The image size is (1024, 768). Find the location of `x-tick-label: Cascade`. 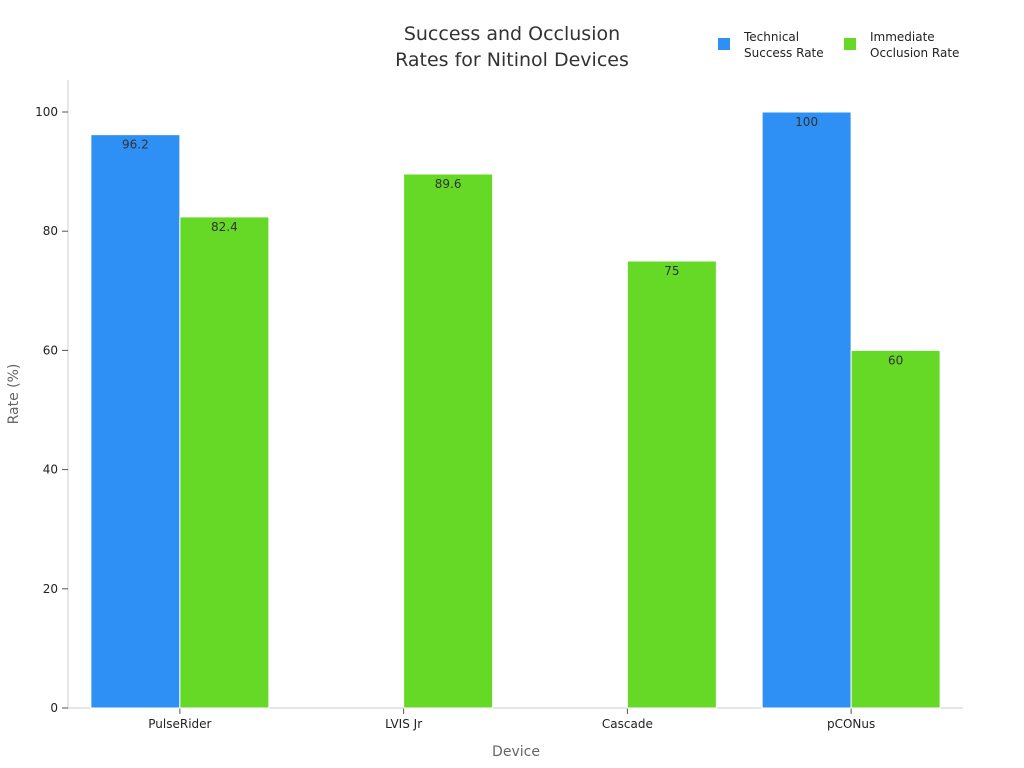

x-tick-label: Cascade is located at coordinates (627, 724).